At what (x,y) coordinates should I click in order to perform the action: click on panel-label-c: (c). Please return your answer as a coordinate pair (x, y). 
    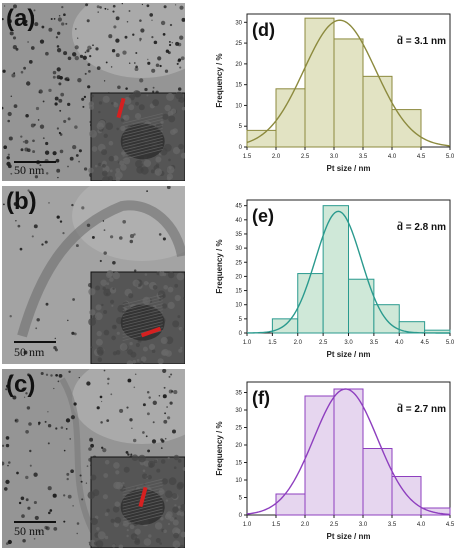
    Looking at the image, I should click on (21, 384).